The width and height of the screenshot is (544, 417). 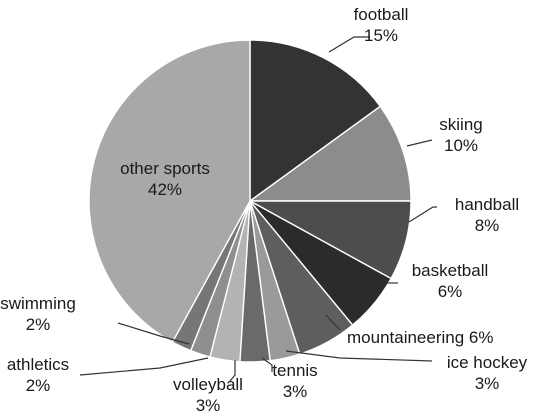 I want to click on slice-value-skiing: 10%, so click(x=461, y=145).